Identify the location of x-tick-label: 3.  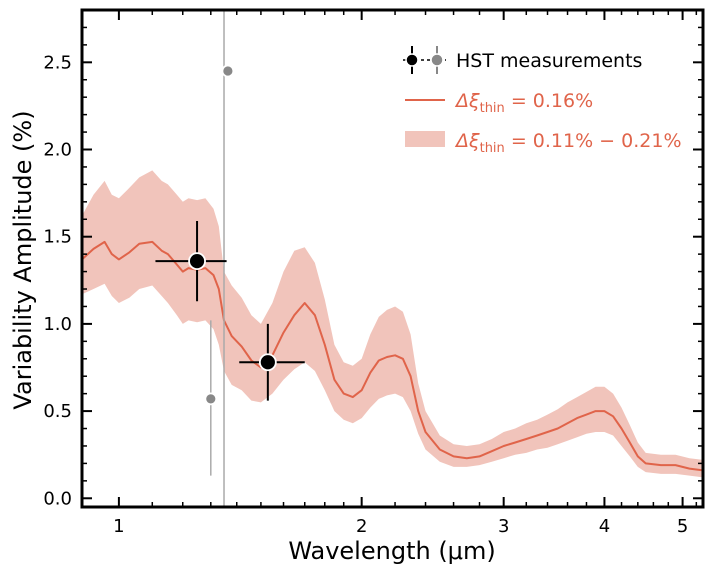
(503, 526).